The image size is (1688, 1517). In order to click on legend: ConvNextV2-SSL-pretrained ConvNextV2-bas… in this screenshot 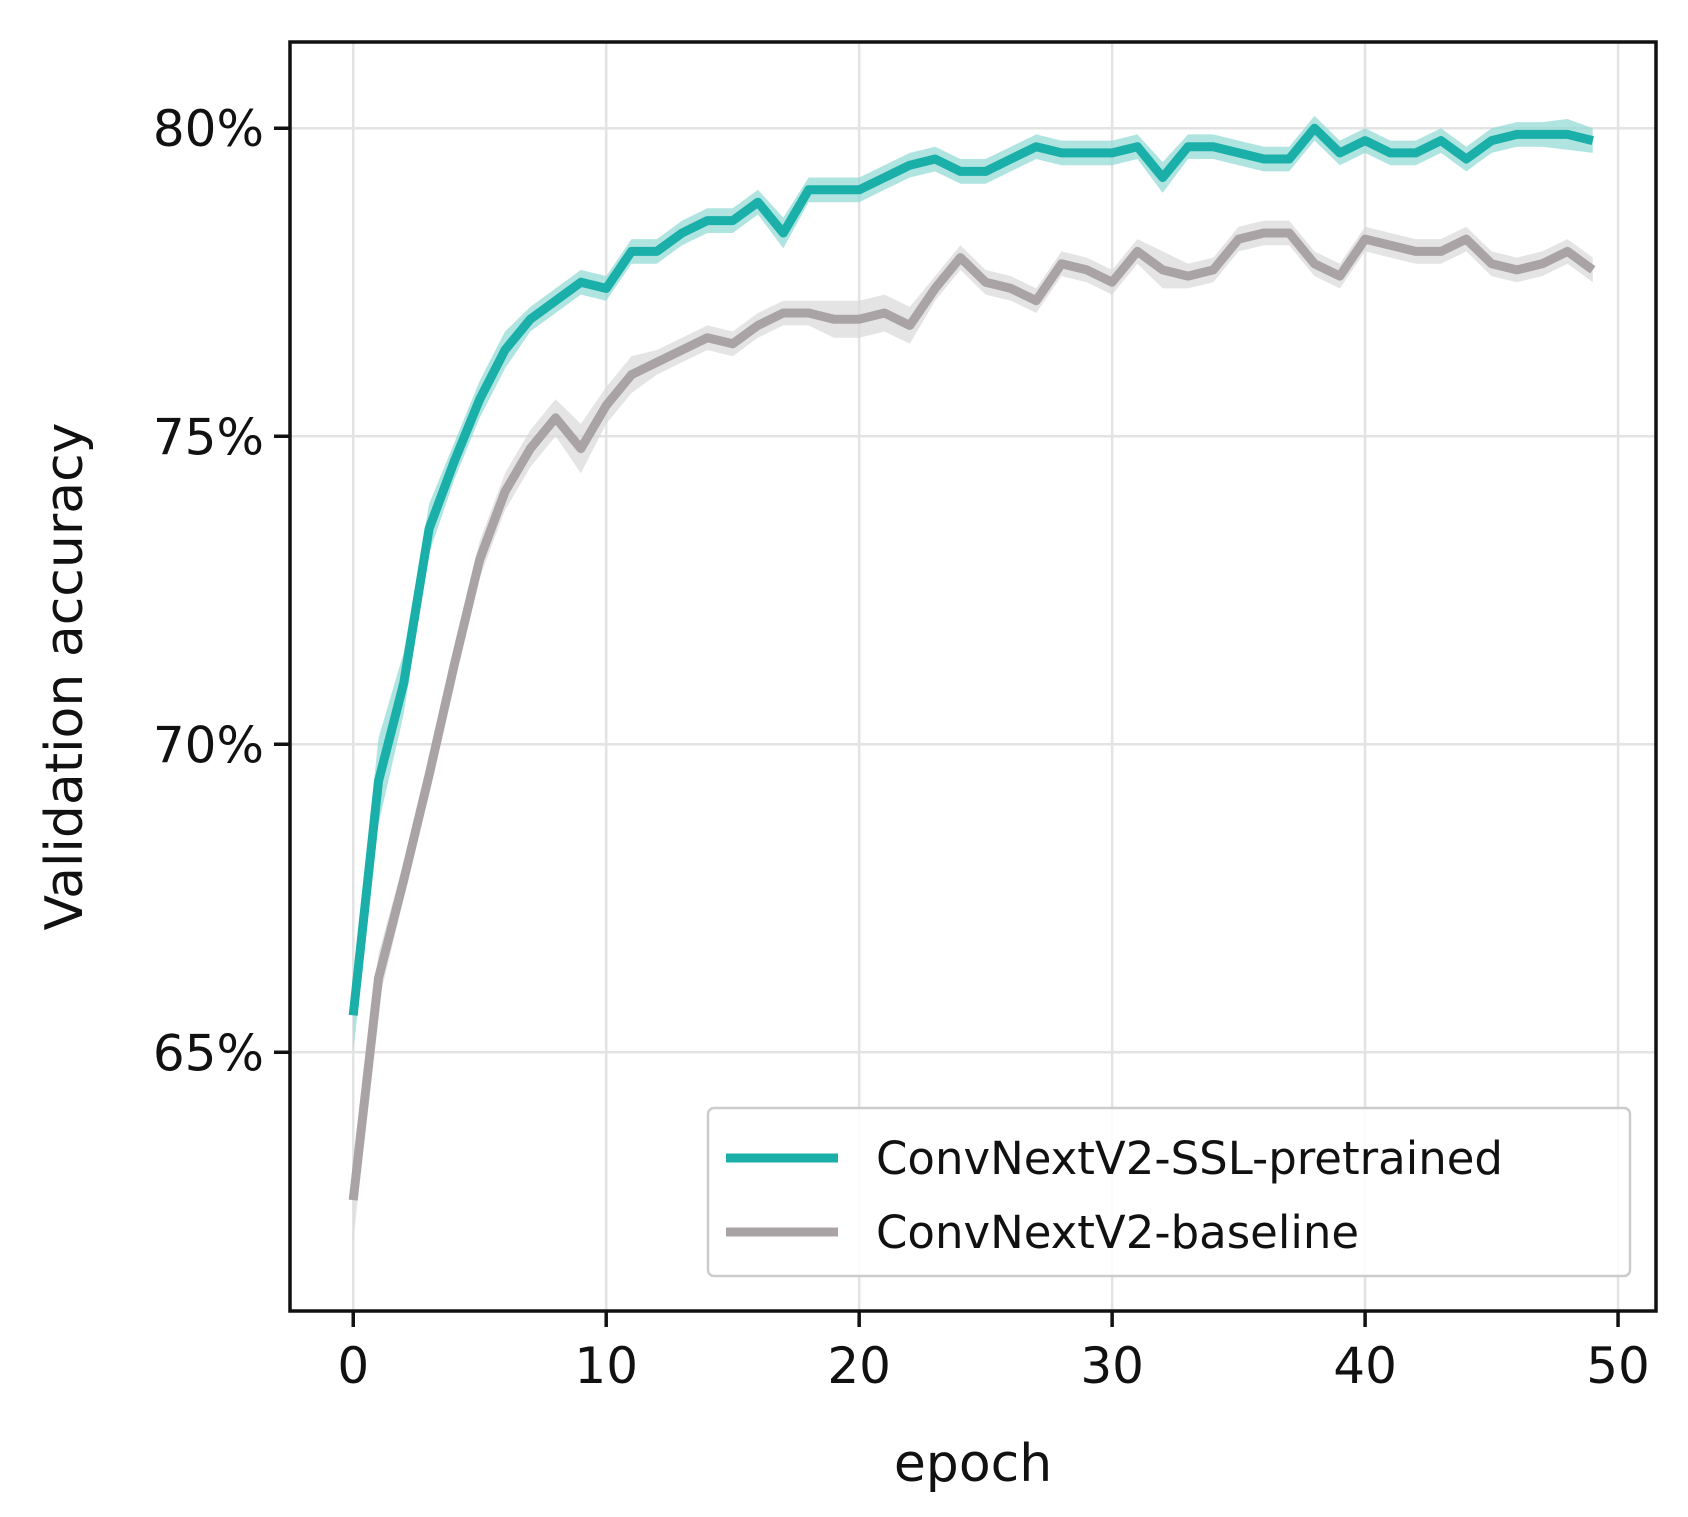, I will do `click(1169, 1192)`.